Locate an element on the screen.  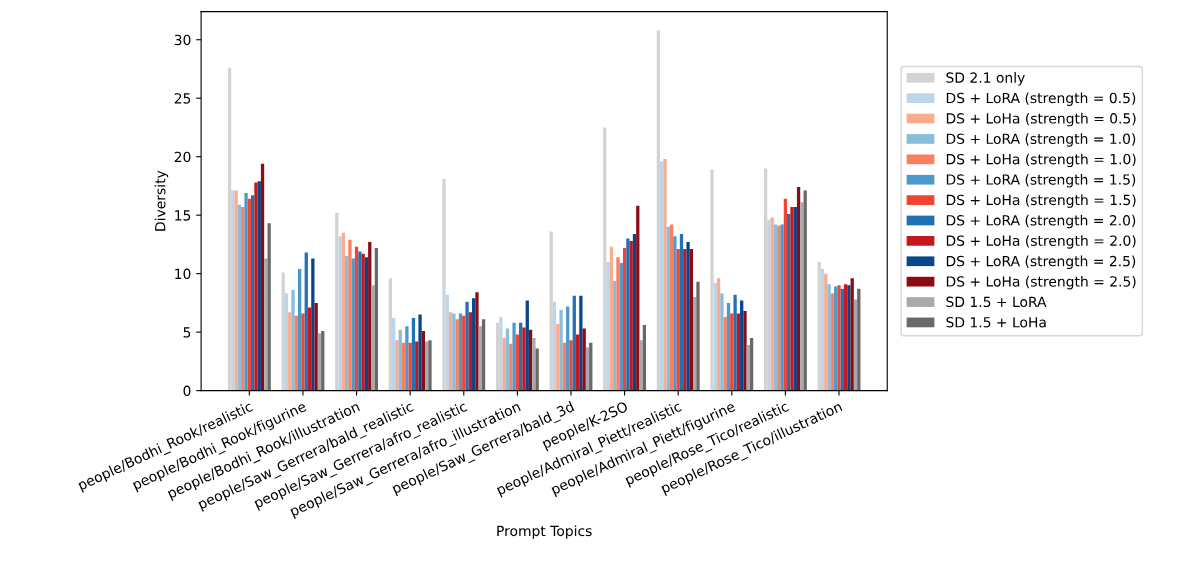
legend-label: DS + LoHa (strength = 1.0) is located at coordinates (1041, 160).